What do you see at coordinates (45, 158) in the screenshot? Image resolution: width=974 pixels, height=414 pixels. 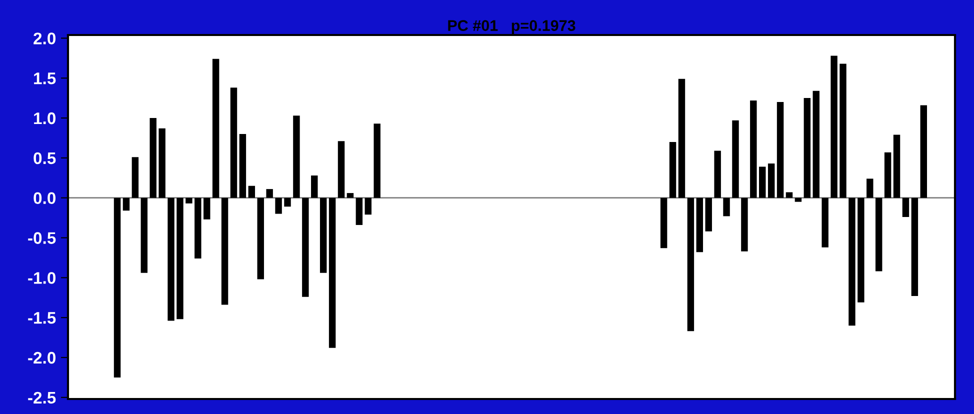 I see `y-tick-label: 0.5` at bounding box center [45, 158].